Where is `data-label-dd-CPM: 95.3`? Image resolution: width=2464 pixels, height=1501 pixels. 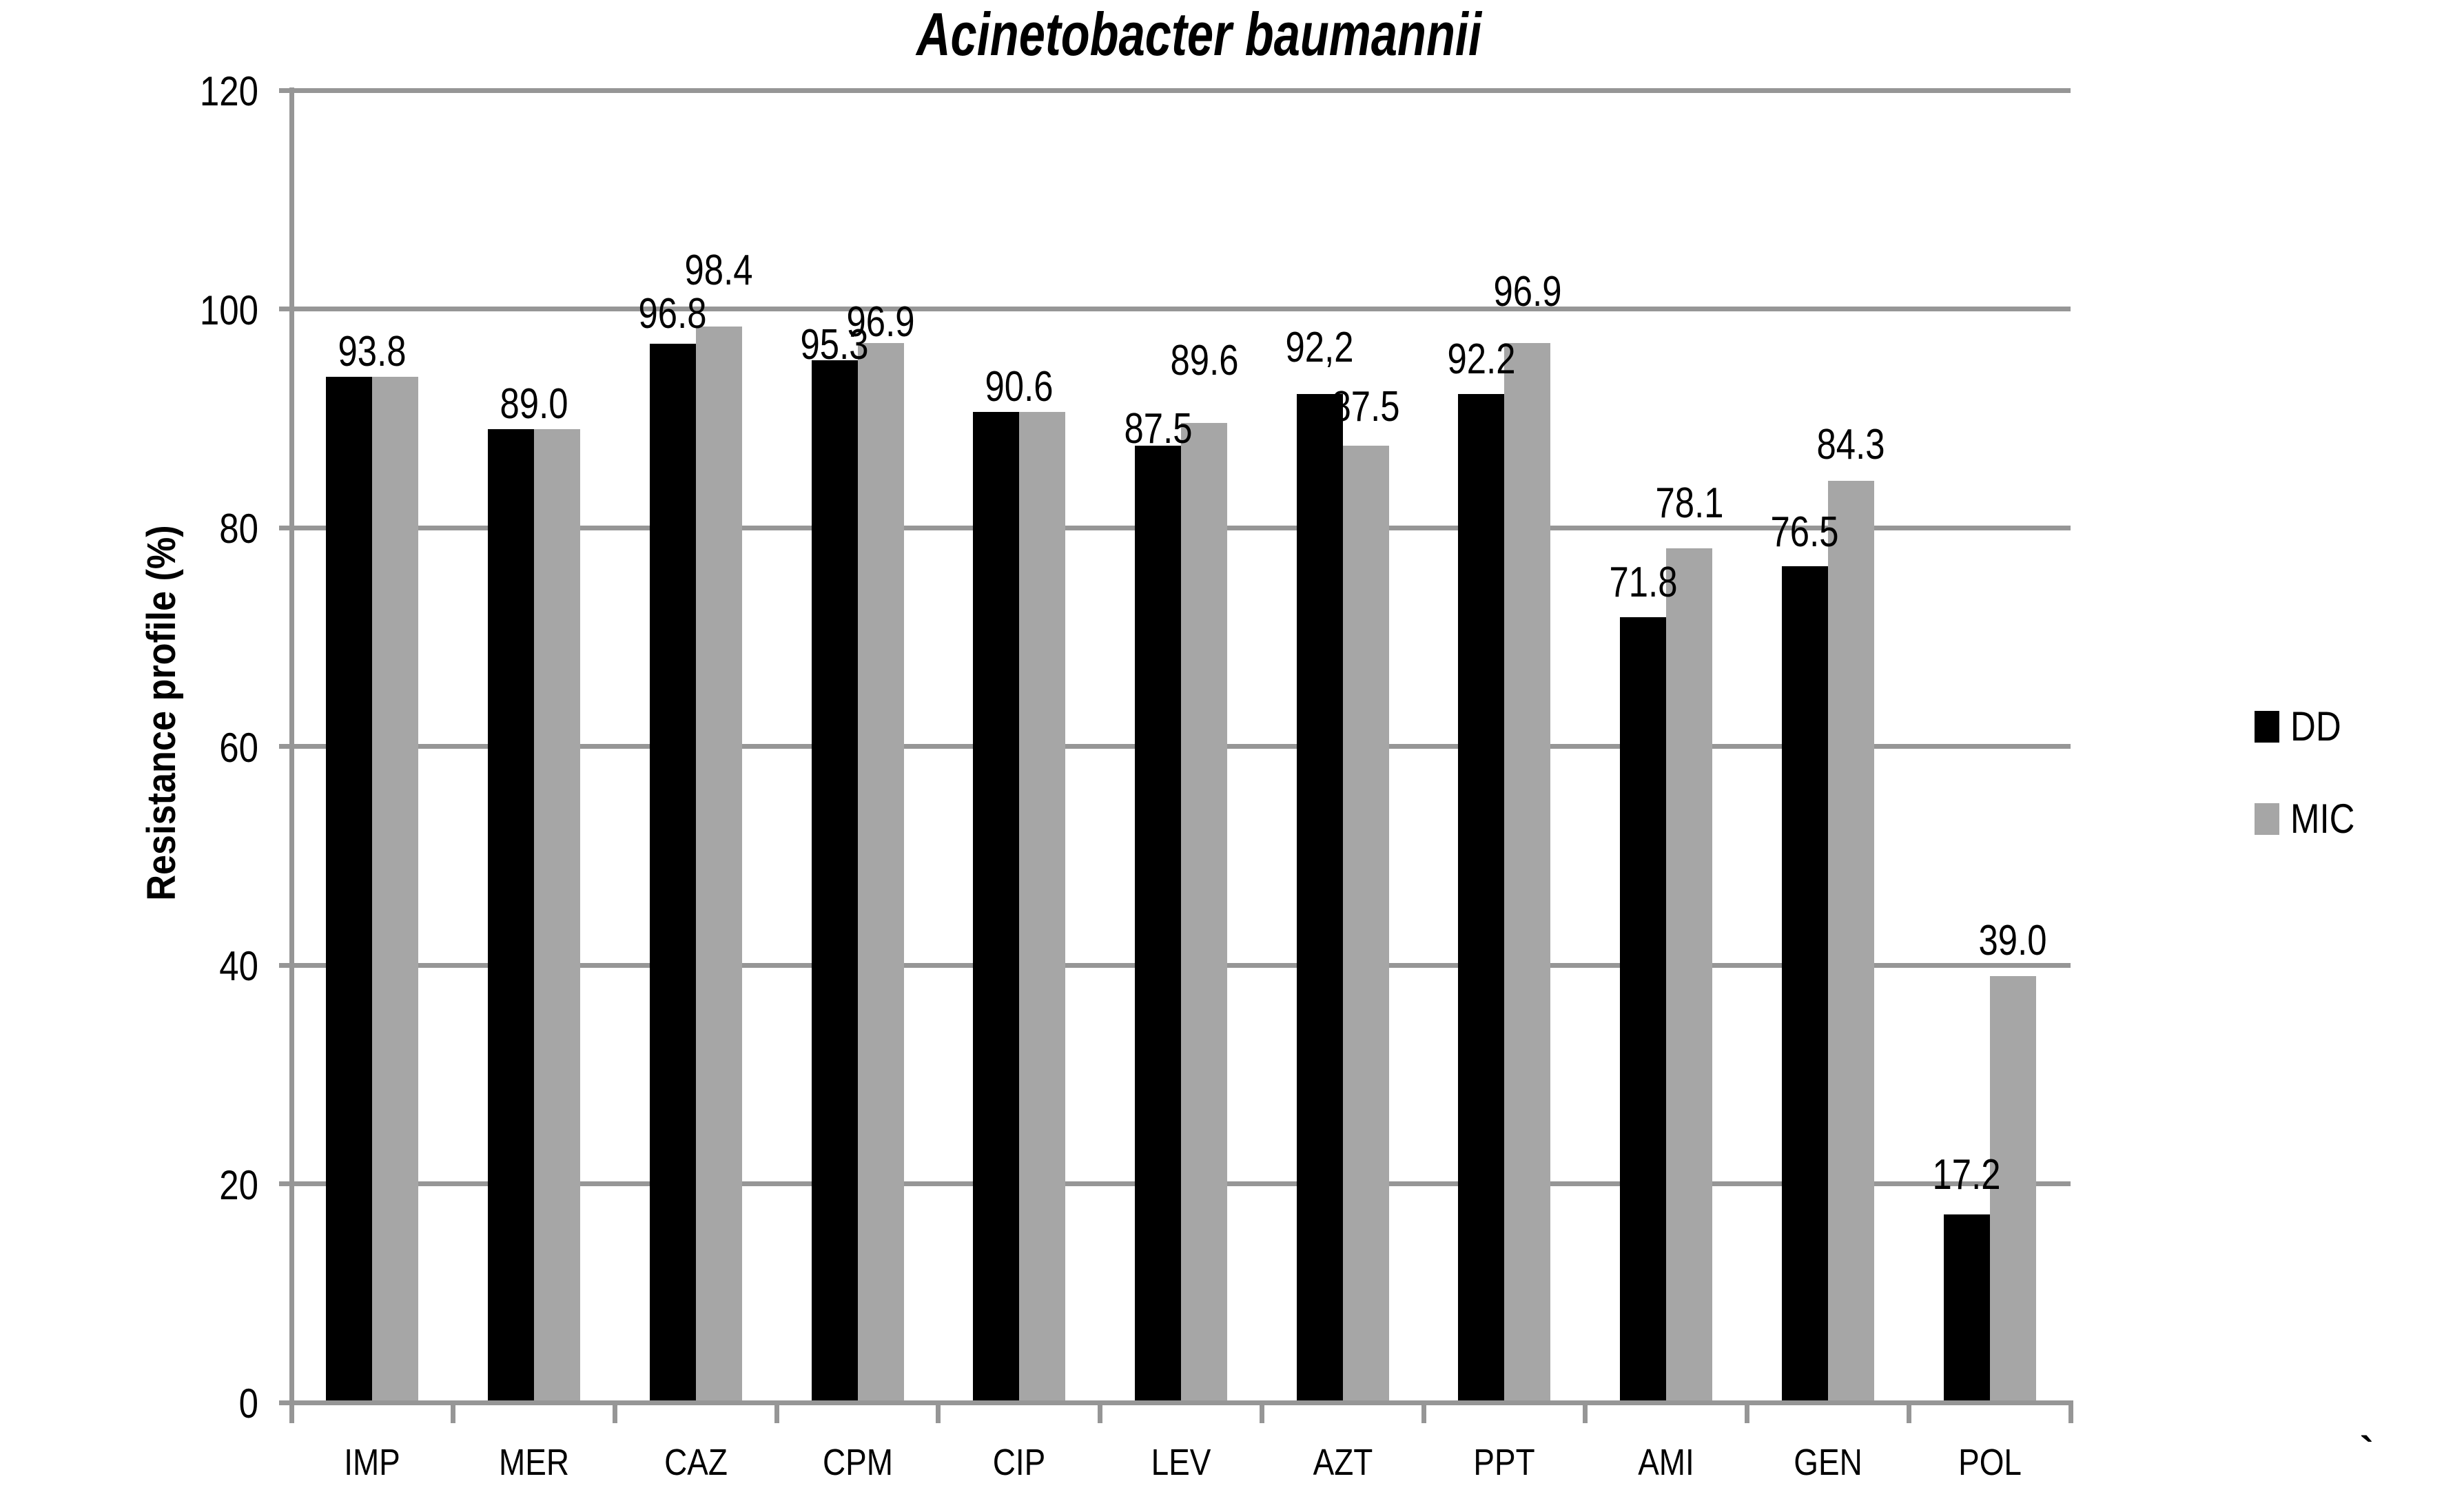
data-label-dd-CPM: 95.3 is located at coordinates (834, 345).